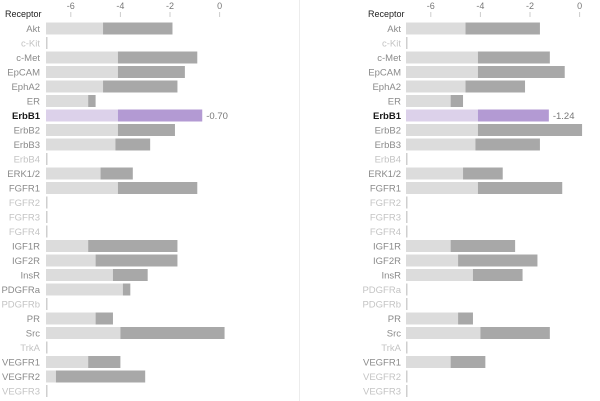 Image resolution: width=600 pixels, height=401 pixels. What do you see at coordinates (385, 232) in the screenshot?
I see `category-label: FGFR4` at bounding box center [385, 232].